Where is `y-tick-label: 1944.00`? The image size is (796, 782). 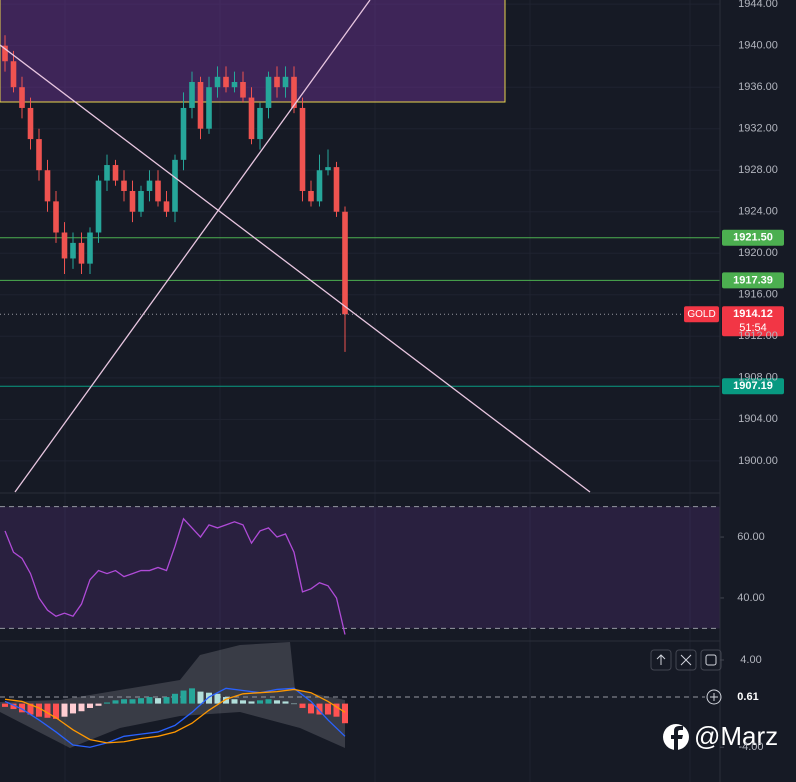
y-tick-label: 1944.00 is located at coordinates (758, 5).